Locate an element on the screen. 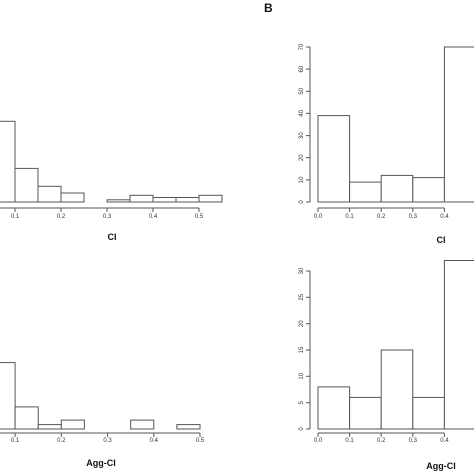 This screenshot has width=474, height=474. y-tick-label: 40 is located at coordinates (302, 112).